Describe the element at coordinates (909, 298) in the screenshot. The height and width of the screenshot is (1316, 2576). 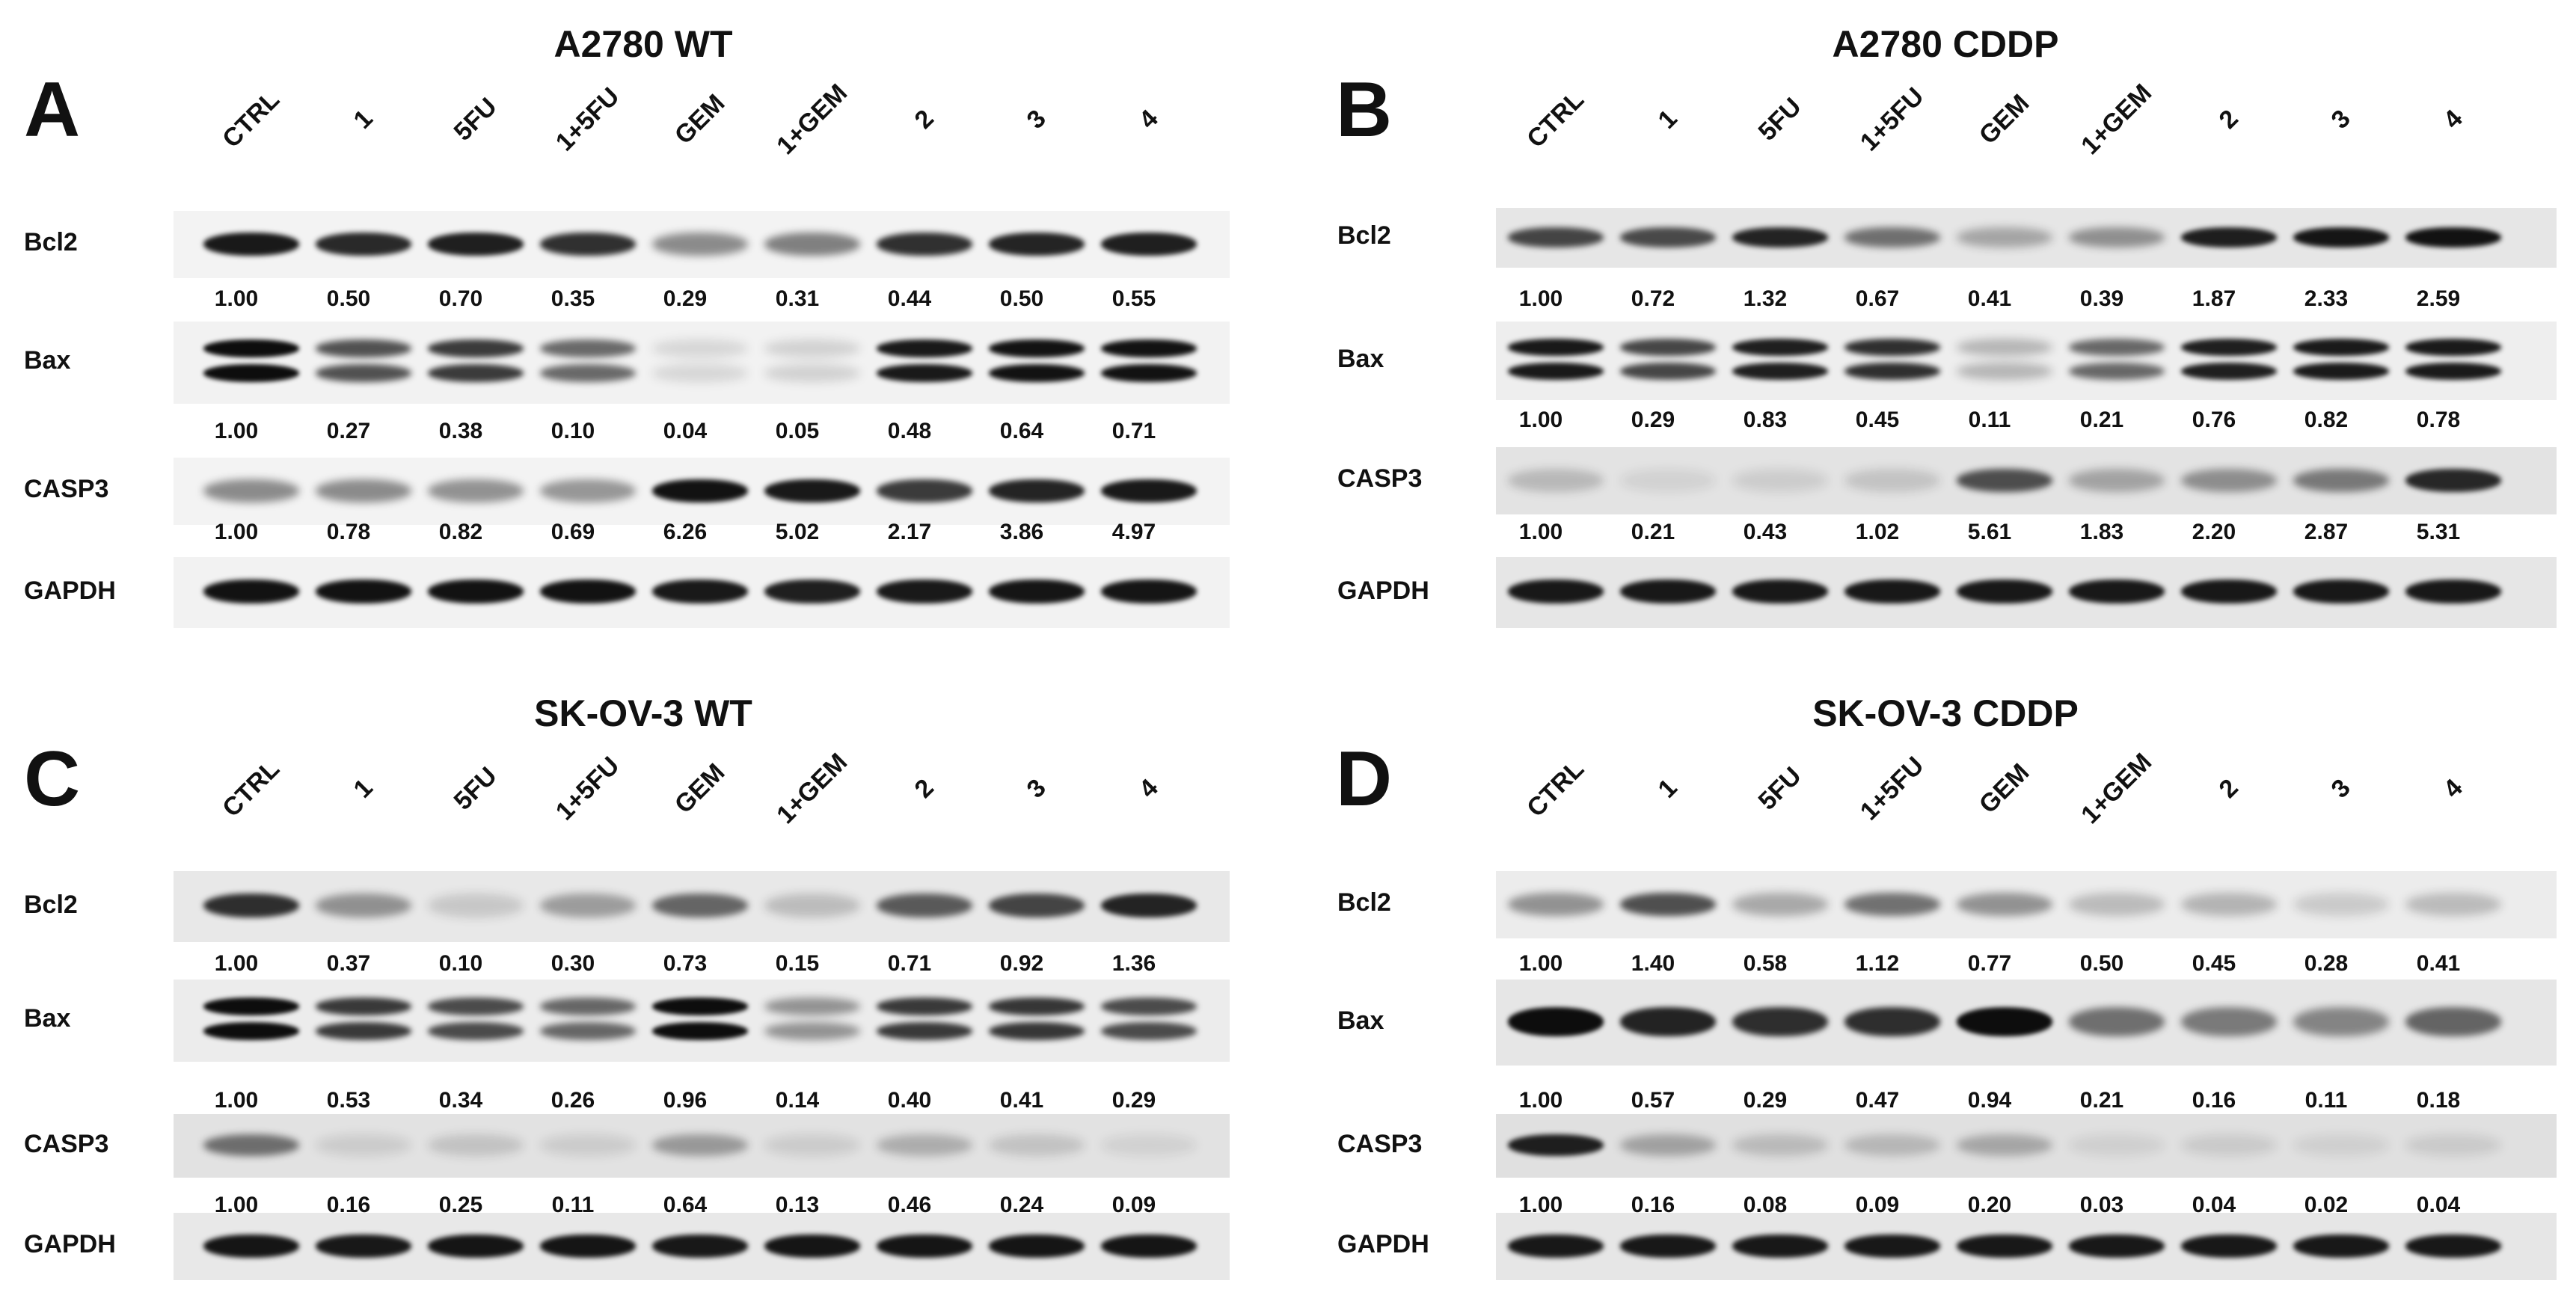
I see `quantification-value: 0.44` at that location.